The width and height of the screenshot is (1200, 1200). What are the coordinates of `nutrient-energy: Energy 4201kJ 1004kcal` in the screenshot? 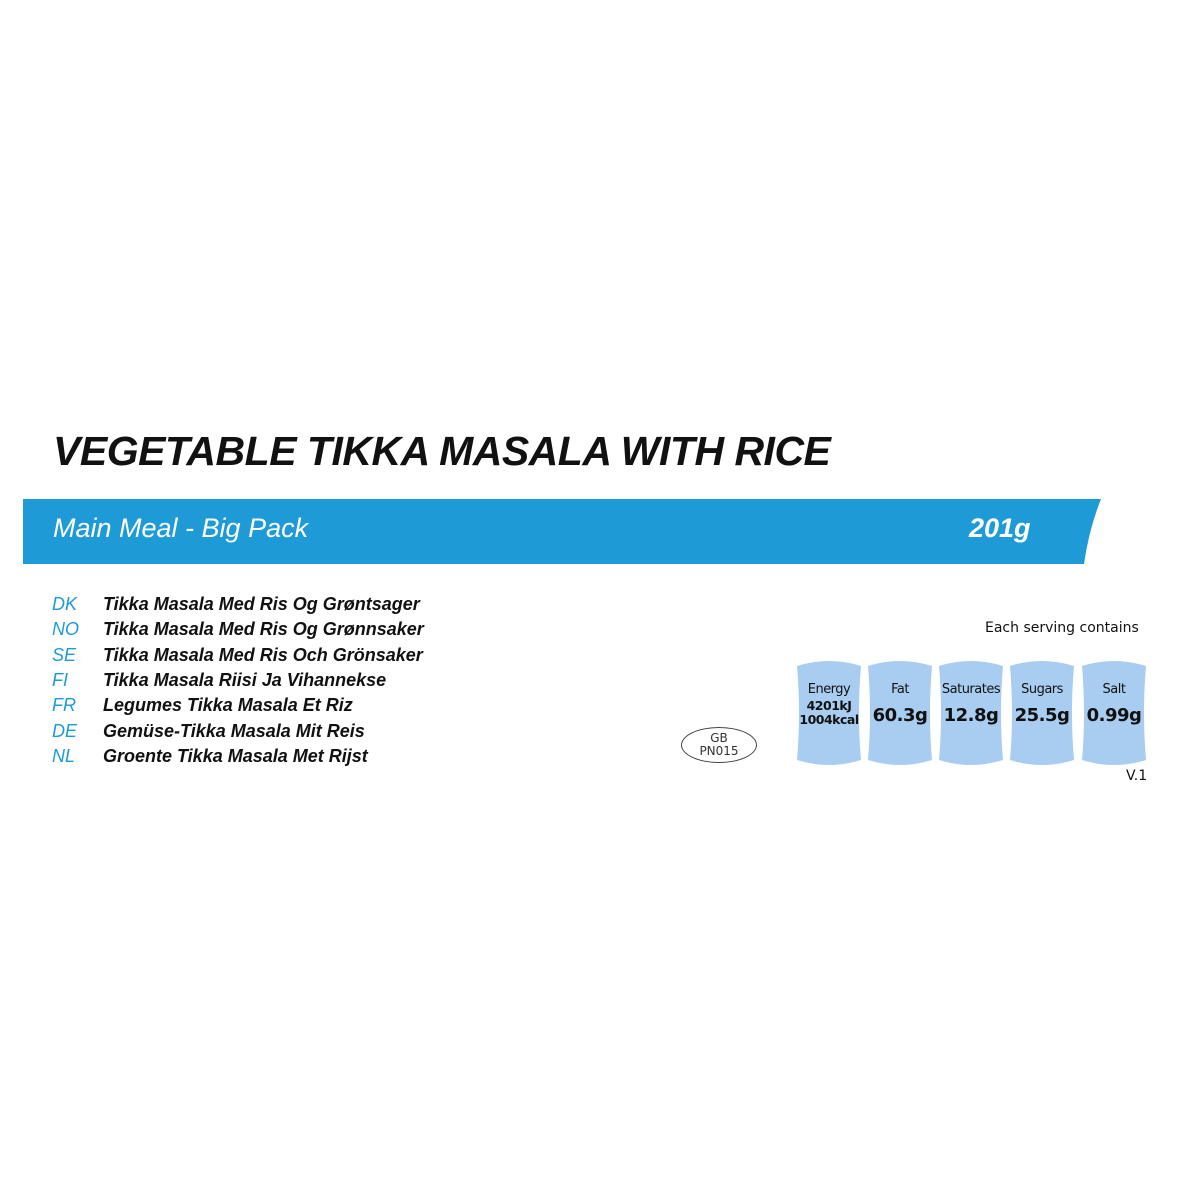 It's located at (829, 713).